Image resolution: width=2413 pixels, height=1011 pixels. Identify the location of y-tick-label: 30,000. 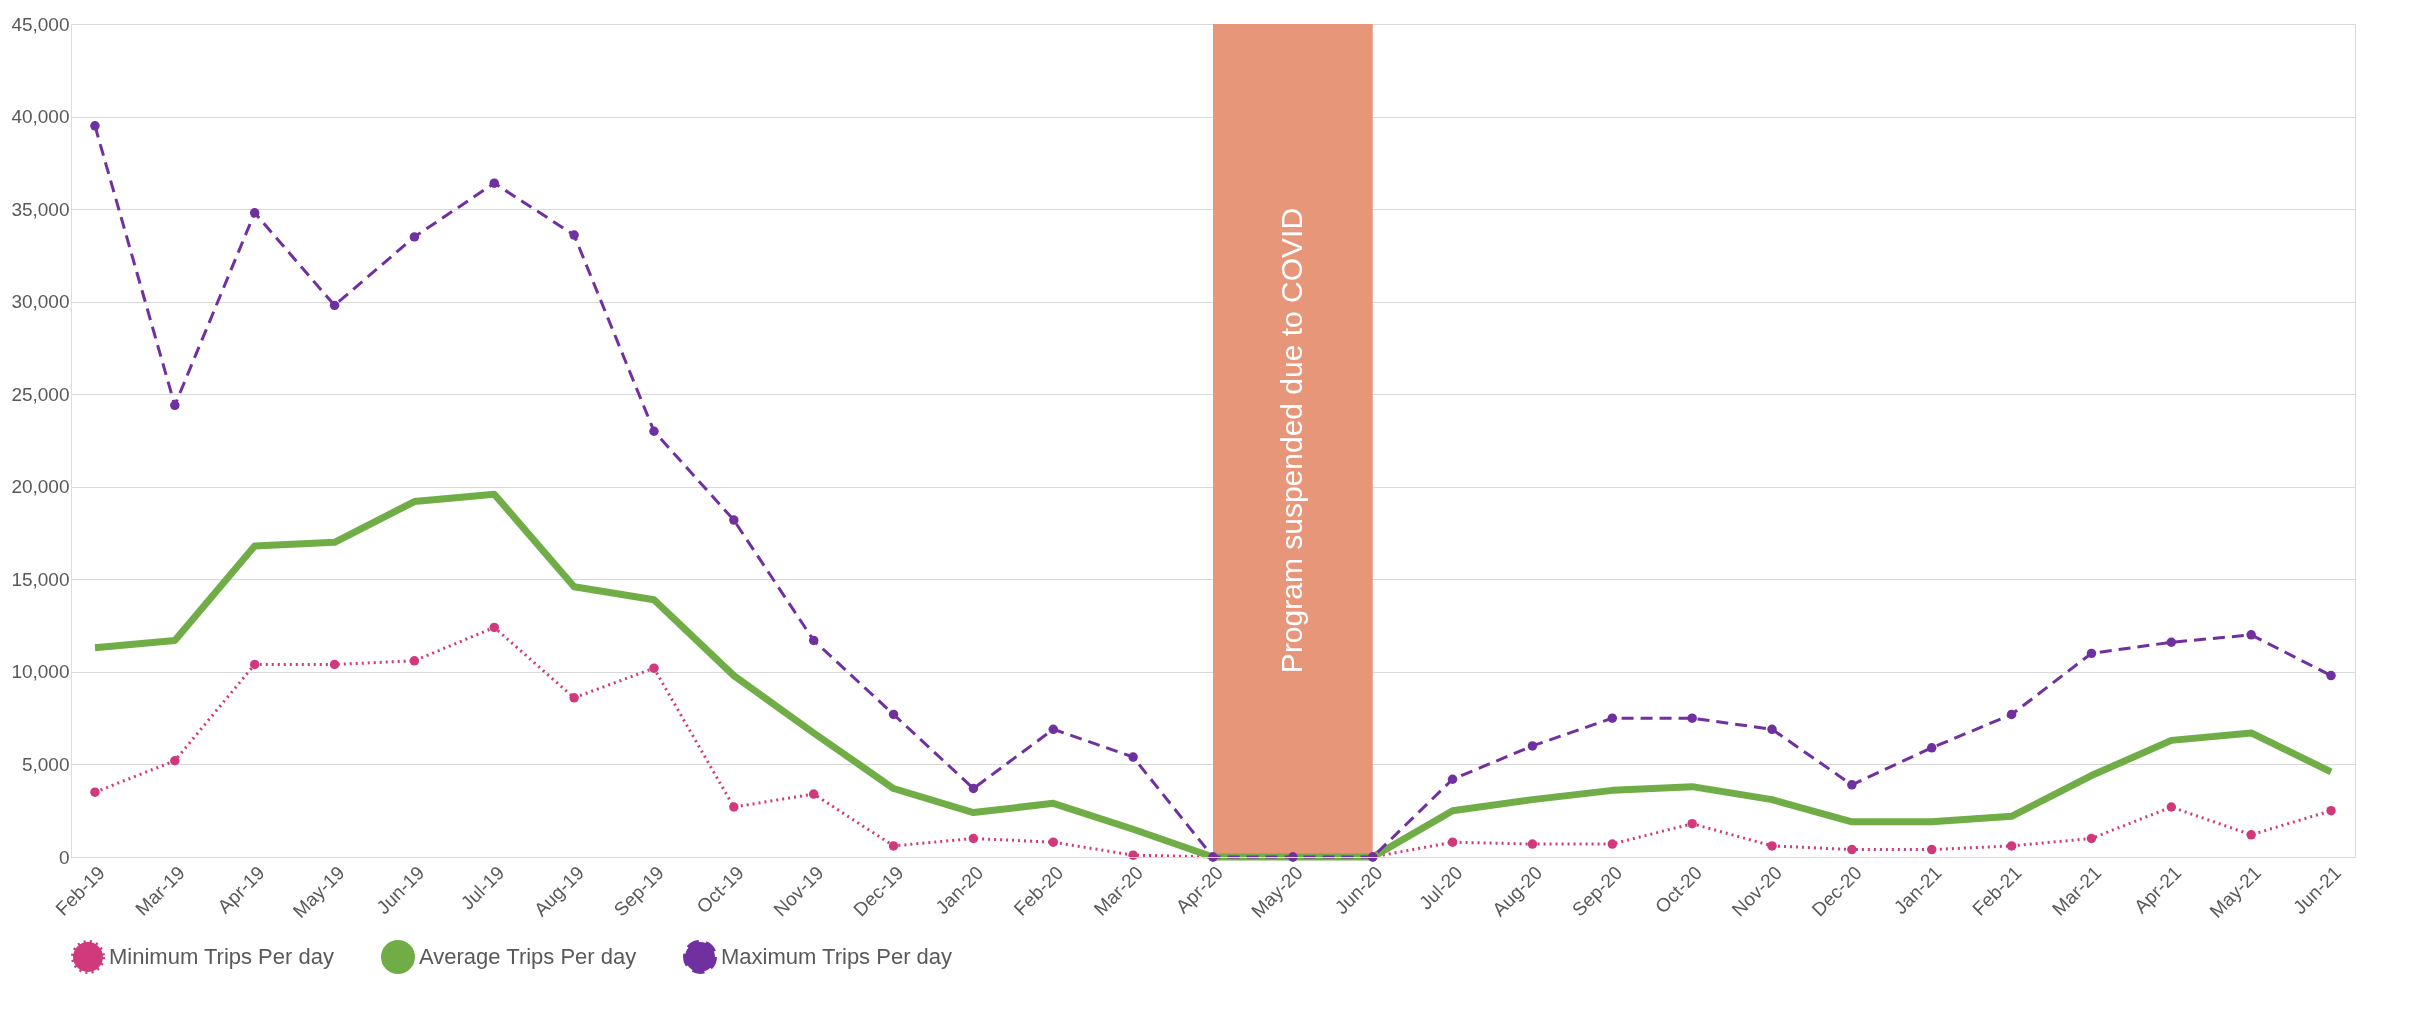
(40, 302).